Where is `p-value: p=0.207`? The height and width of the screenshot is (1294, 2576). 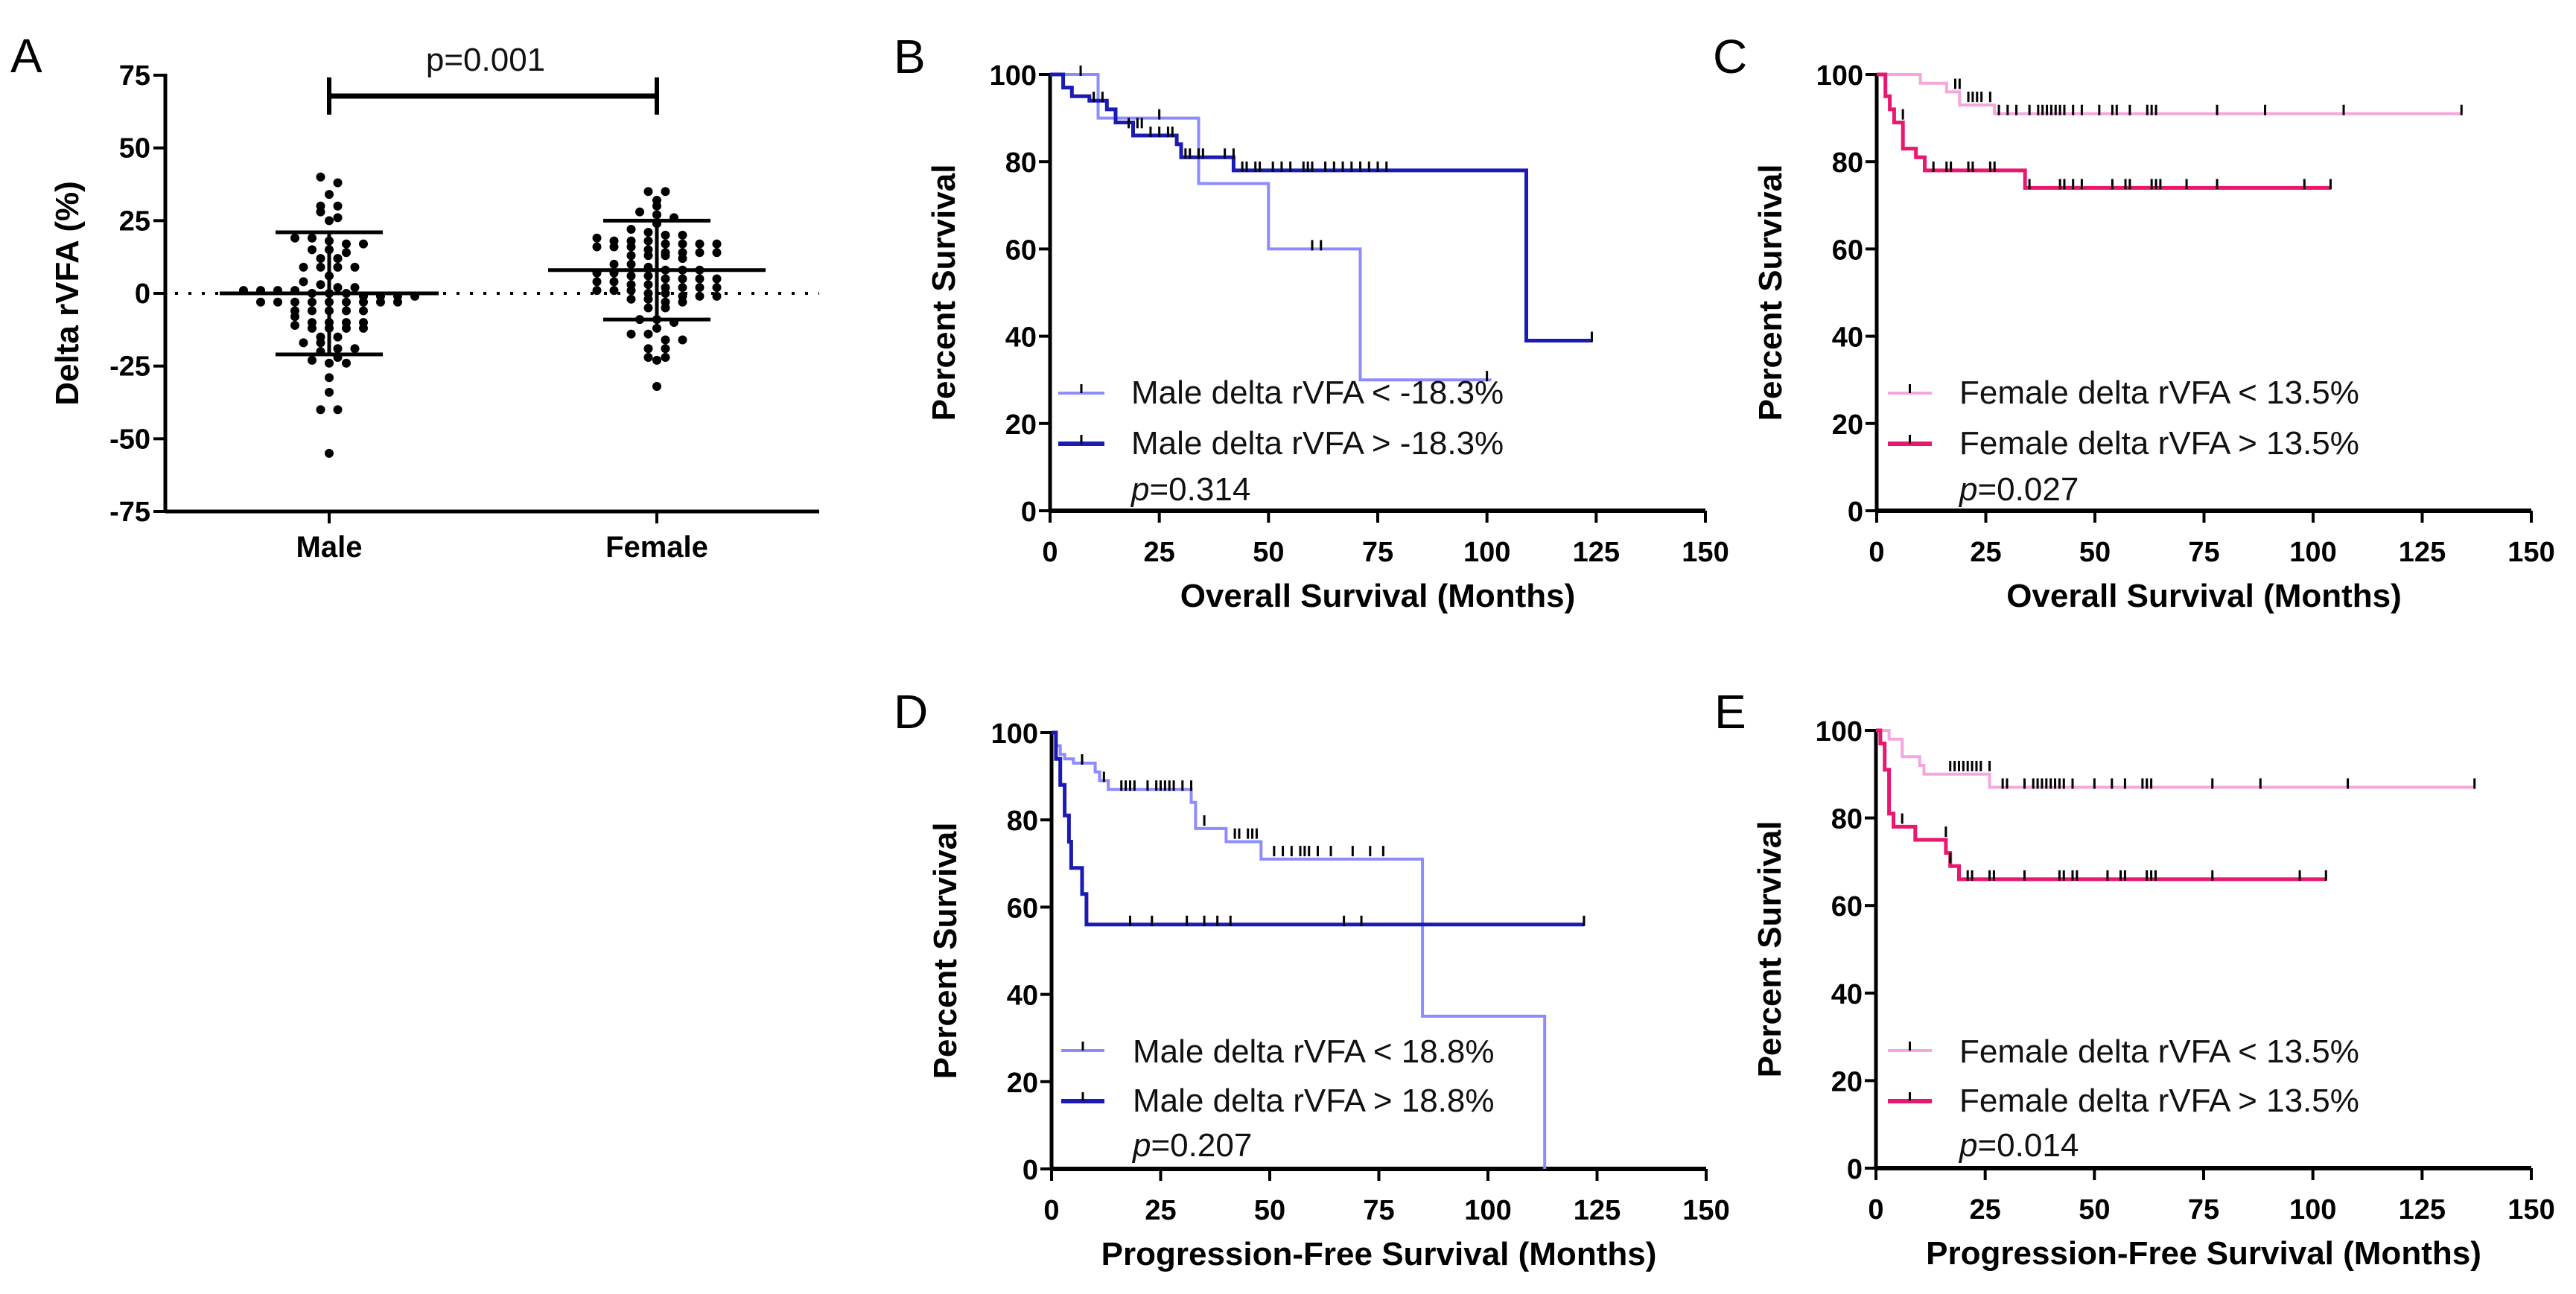
p-value: p=0.207 is located at coordinates (1191, 1145).